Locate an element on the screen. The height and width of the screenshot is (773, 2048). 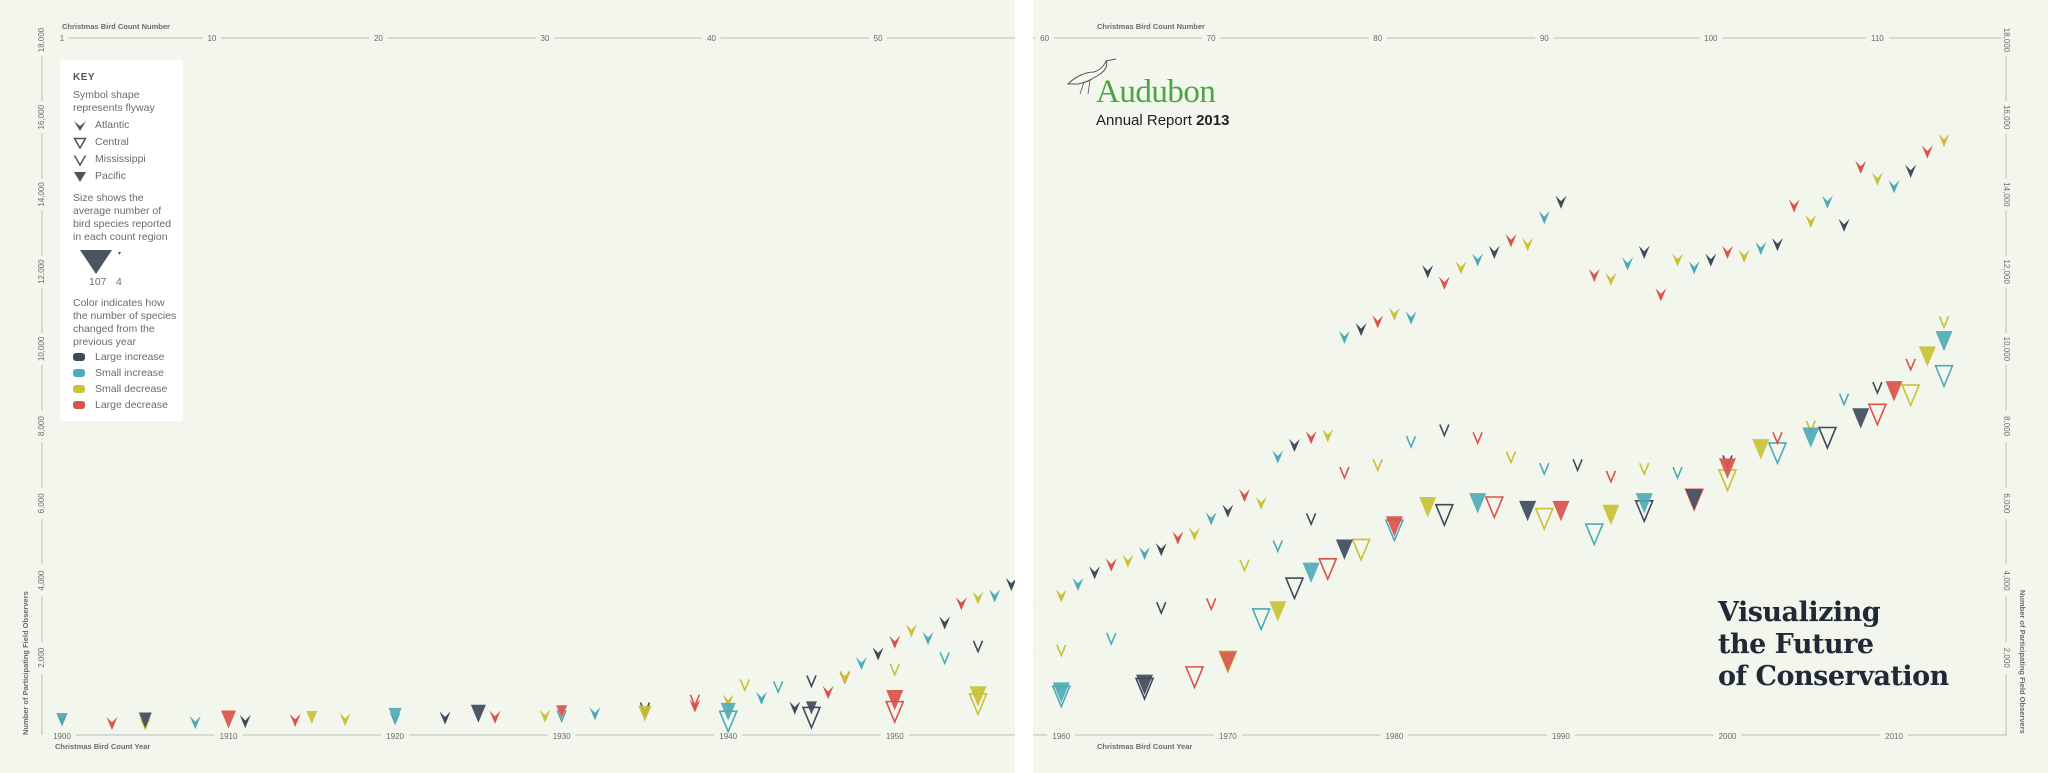
y-tick-label: 2,000 is located at coordinates (41, 657).